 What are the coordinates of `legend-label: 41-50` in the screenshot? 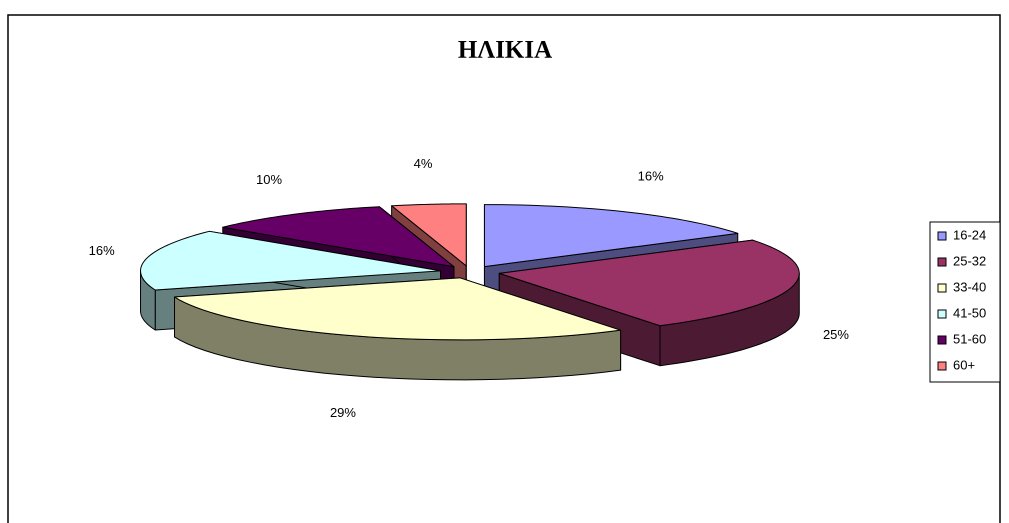 It's located at (969, 312).